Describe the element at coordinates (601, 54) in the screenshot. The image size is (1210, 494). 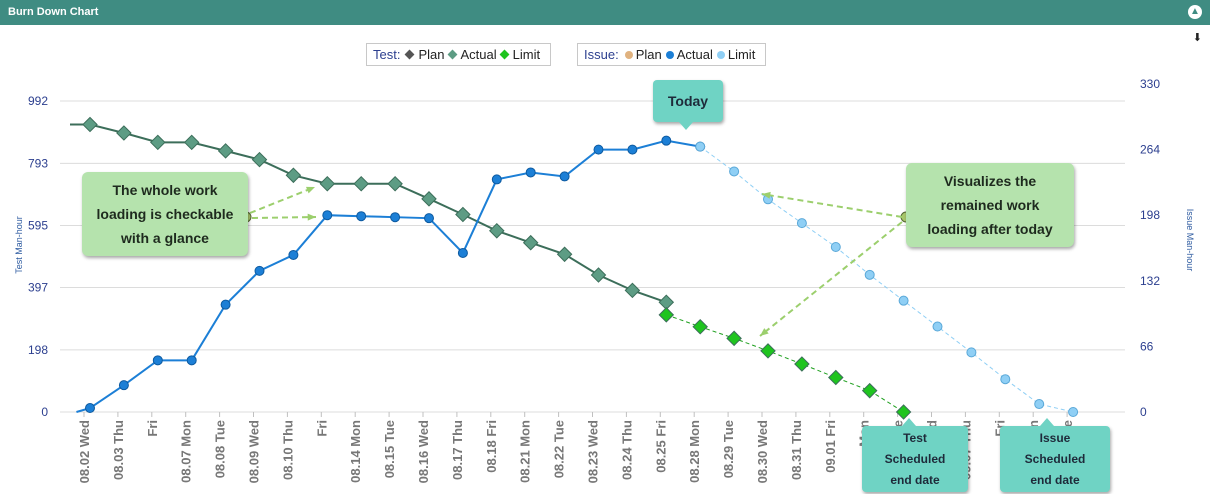
I see `legend-issue-title: Issue:` at that location.